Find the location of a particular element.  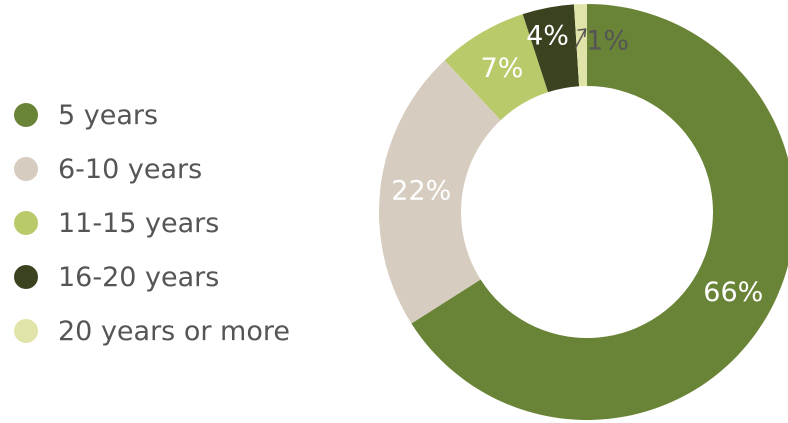

legend-label: 6-10 years is located at coordinates (130, 169).